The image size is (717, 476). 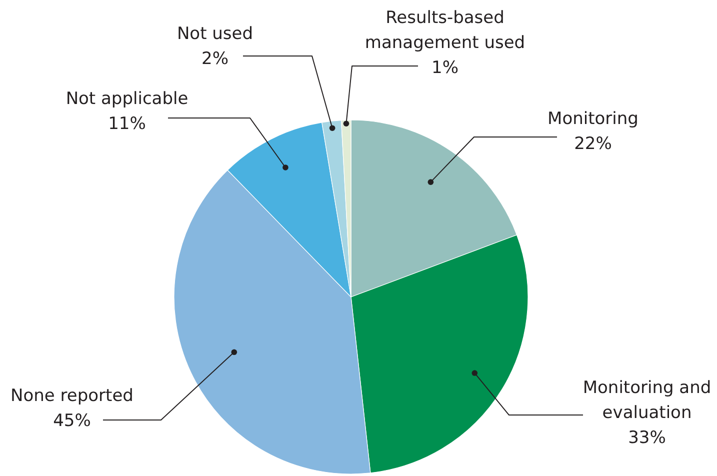 What do you see at coordinates (127, 124) in the screenshot?
I see `data-label: 11%` at bounding box center [127, 124].